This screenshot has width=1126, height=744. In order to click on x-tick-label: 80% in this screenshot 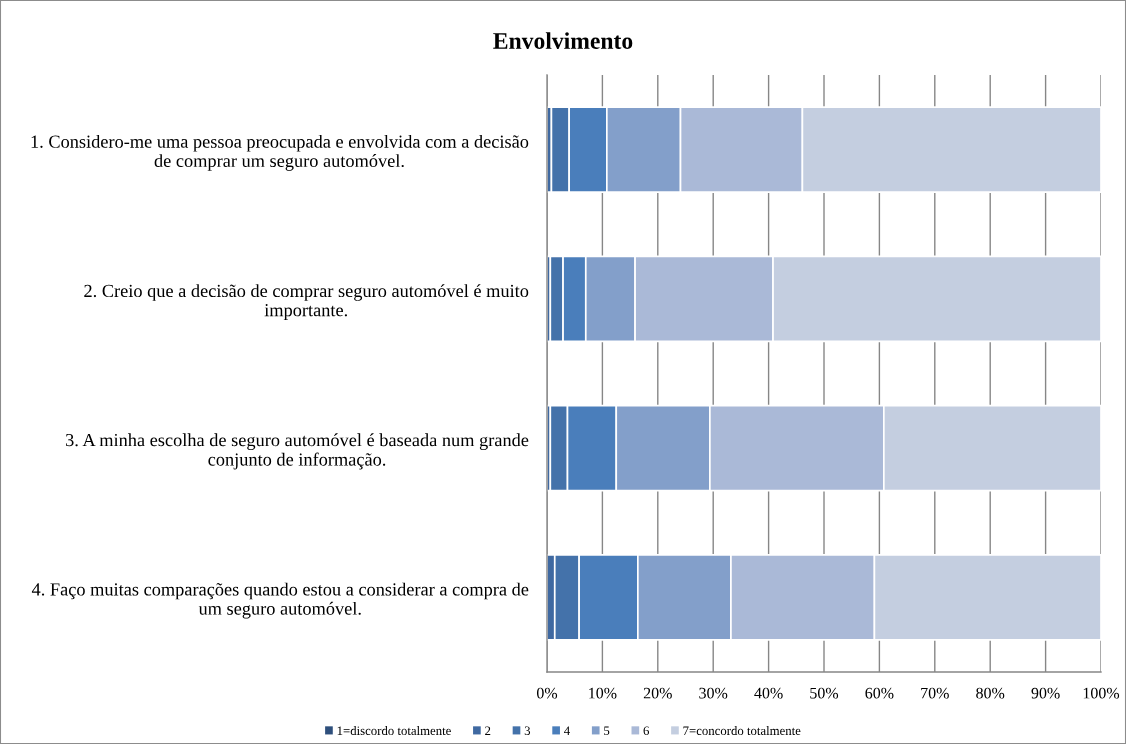, I will do `click(990, 693)`.